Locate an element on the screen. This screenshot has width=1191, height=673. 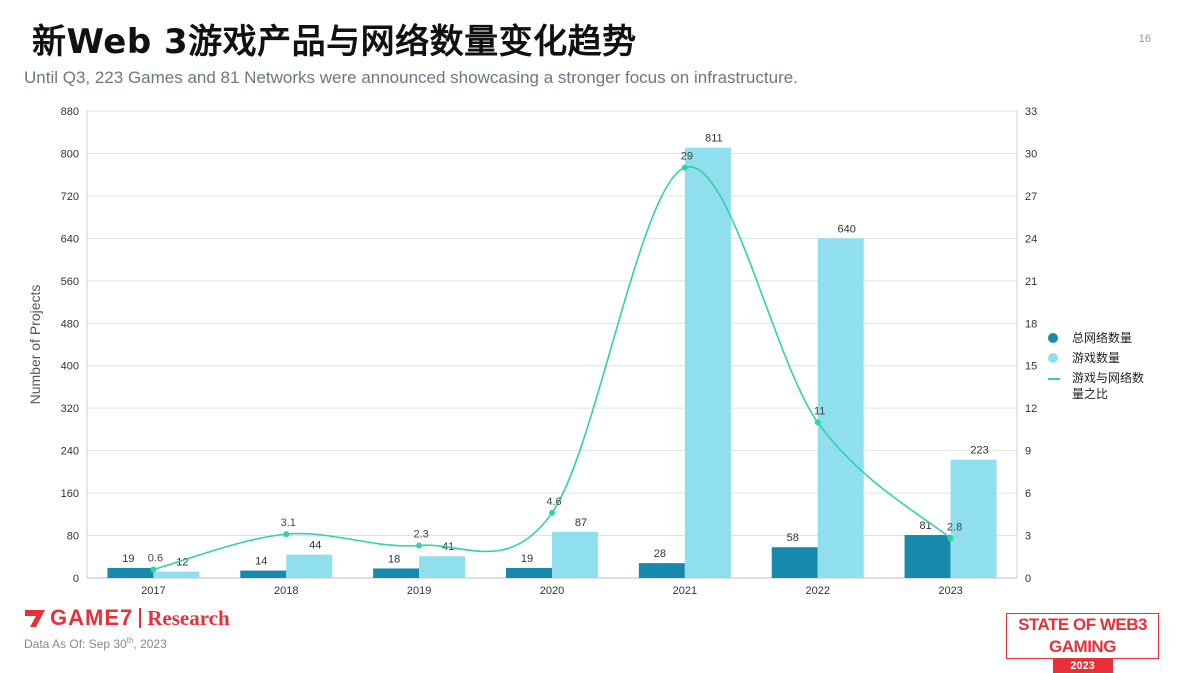
y-tick-label: 80 is located at coordinates (73, 537).